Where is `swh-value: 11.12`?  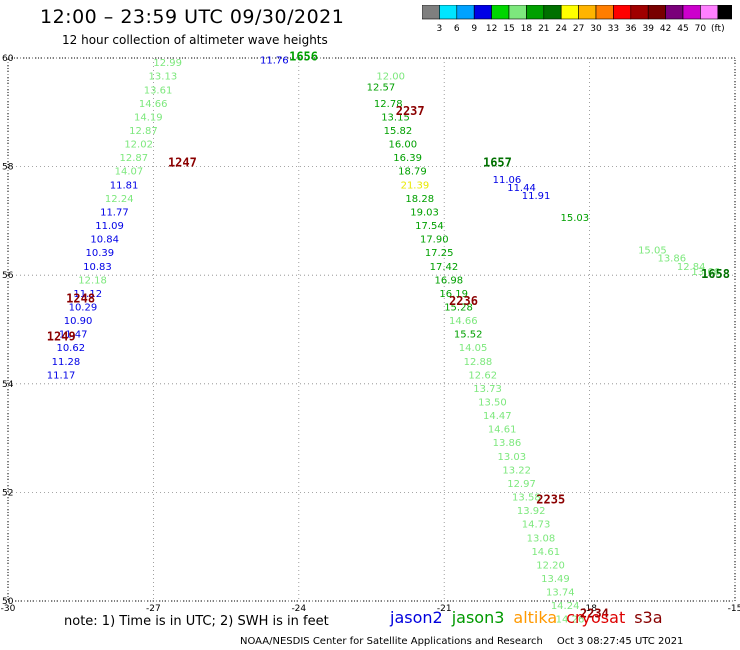
swh-value: 11.12 is located at coordinates (87, 294).